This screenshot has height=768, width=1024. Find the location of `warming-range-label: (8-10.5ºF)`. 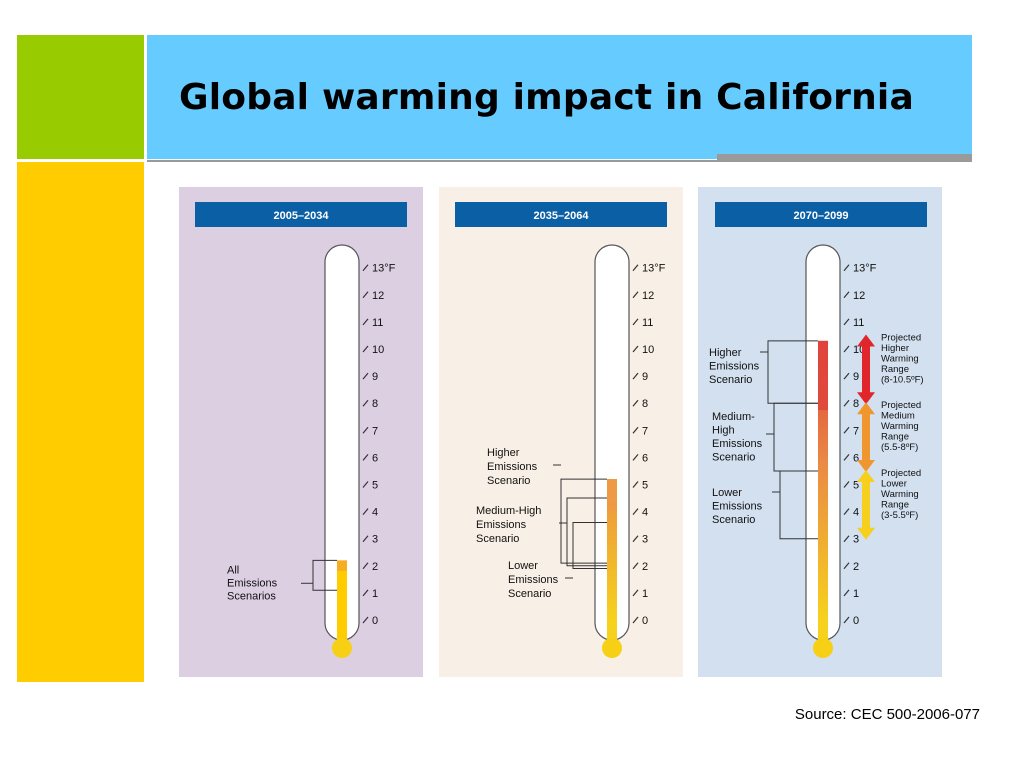

warming-range-label: (8-10.5ºF) is located at coordinates (902, 379).